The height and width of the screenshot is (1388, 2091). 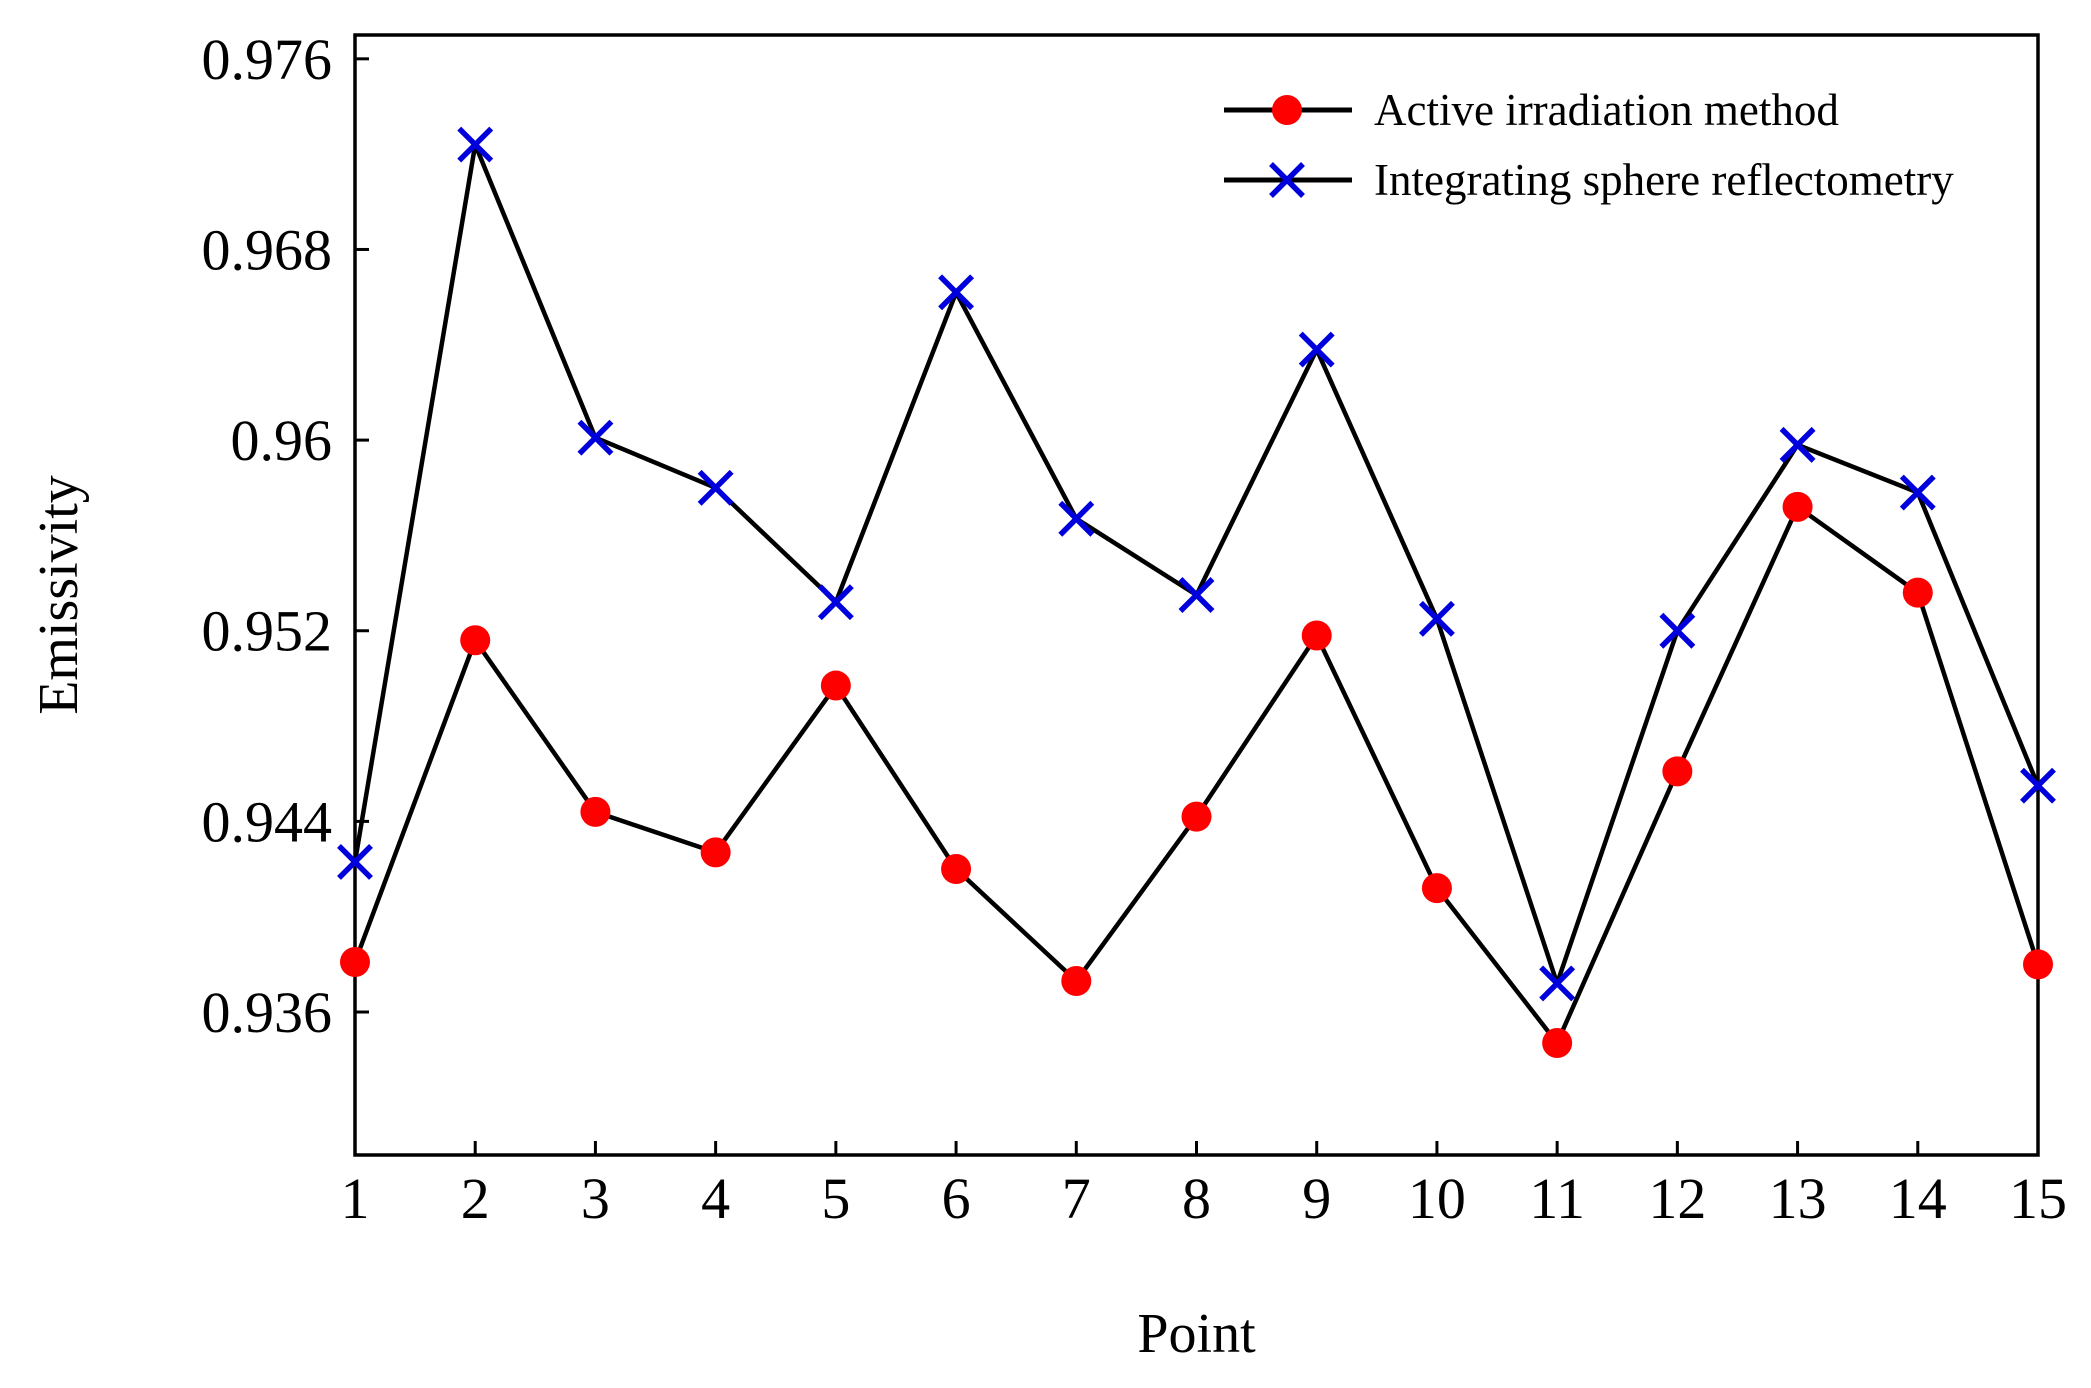 I want to click on legend-marker-circle, so click(x=1287, y=110).